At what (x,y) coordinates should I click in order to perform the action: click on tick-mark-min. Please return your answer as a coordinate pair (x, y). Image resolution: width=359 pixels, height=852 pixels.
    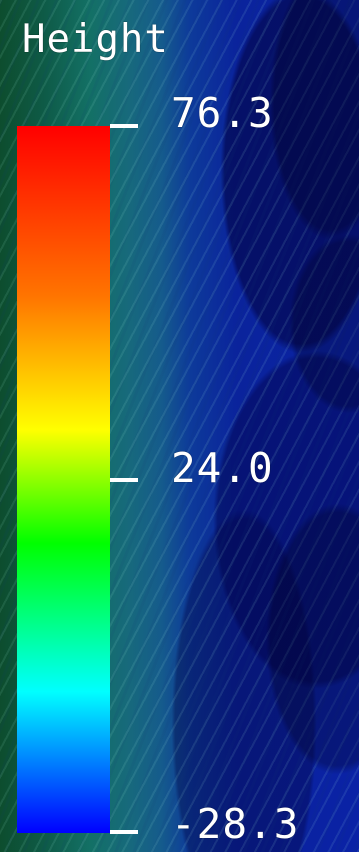
    Looking at the image, I should click on (124, 832).